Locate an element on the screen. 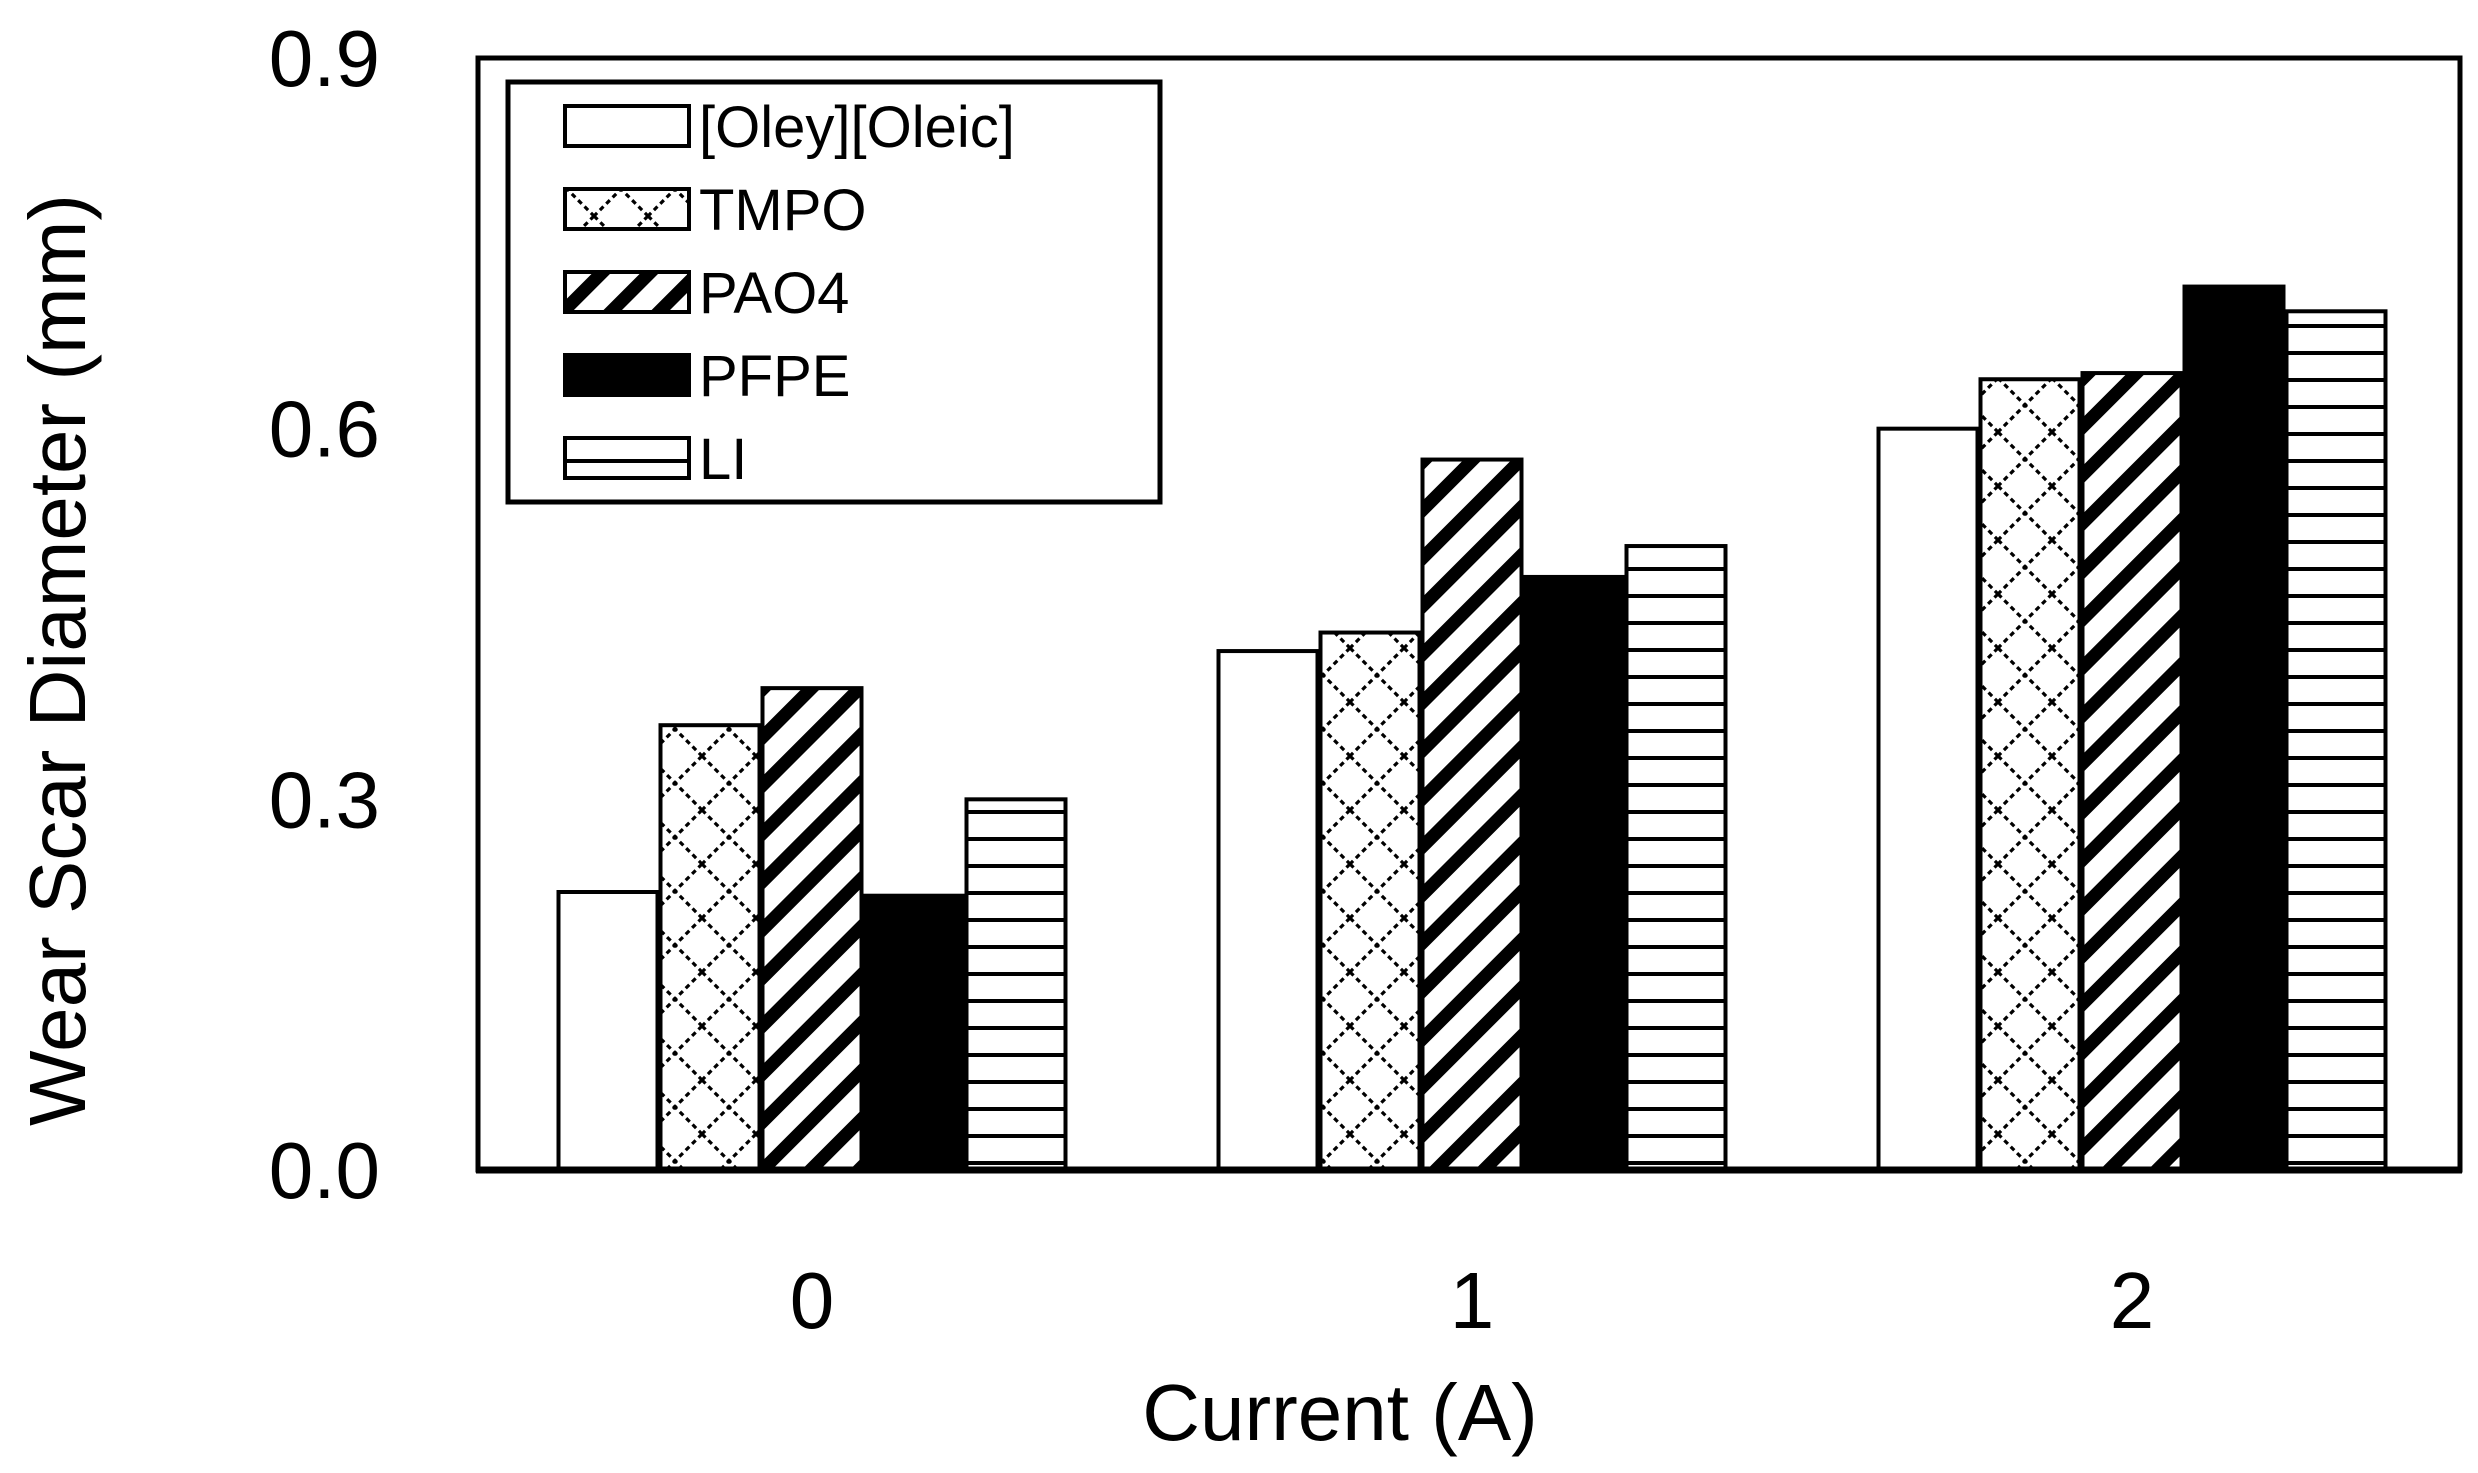 Image resolution: width=2478 pixels, height=1473 pixels. x-tick-label: 1 is located at coordinates (1472, 1300).